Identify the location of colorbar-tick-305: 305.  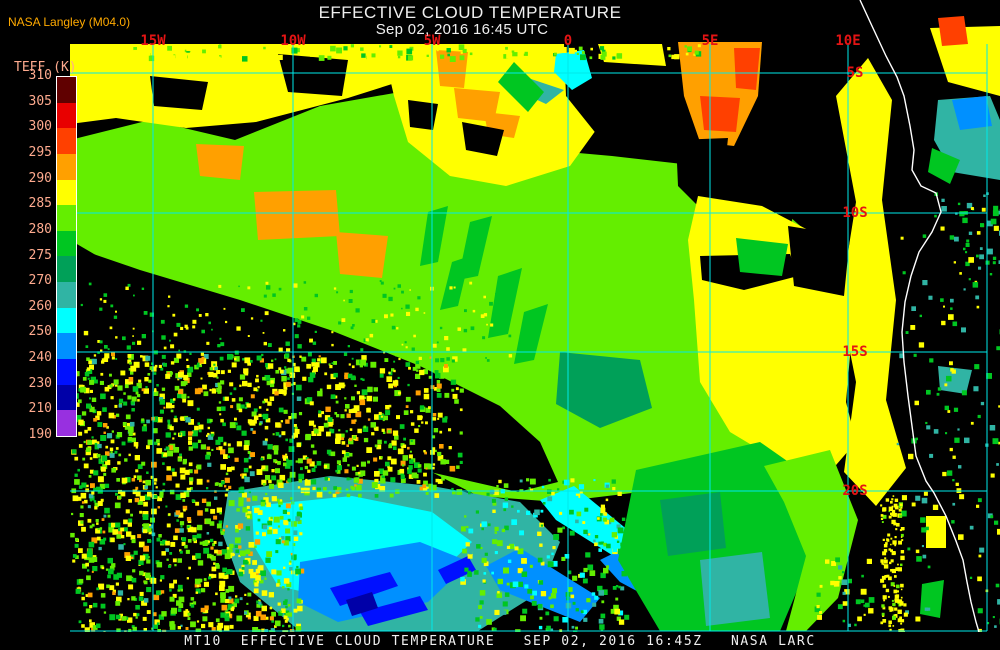
(40, 101).